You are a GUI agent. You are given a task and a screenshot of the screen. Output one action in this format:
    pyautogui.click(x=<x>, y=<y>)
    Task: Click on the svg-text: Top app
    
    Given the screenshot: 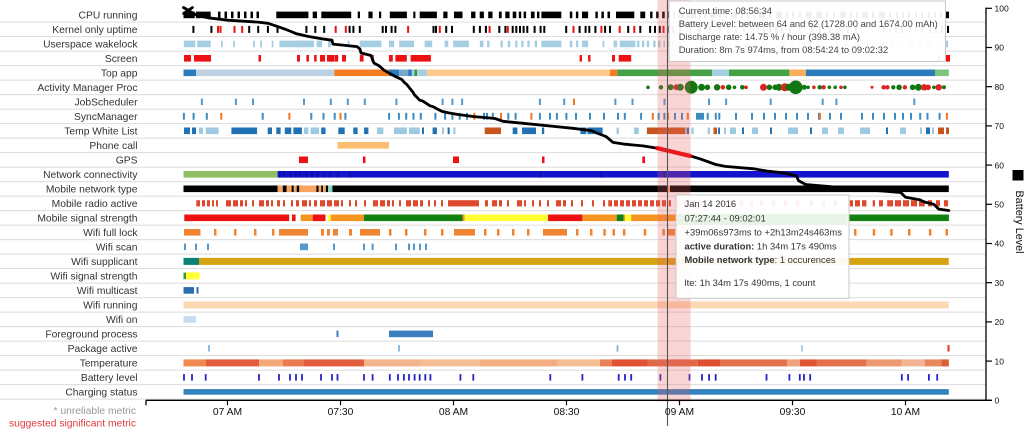 What is the action you would take?
    pyautogui.click(x=119, y=74)
    